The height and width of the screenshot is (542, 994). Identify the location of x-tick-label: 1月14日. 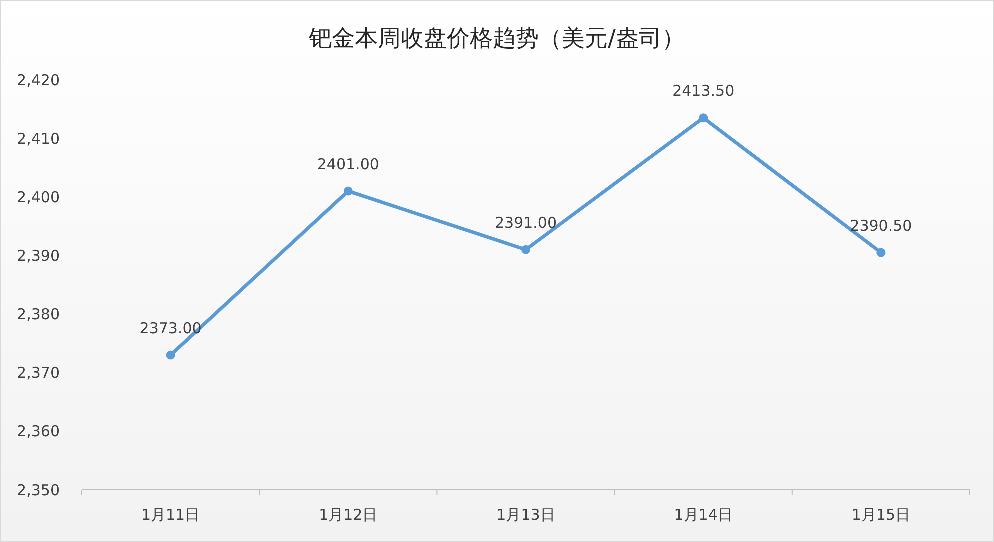
(703, 515).